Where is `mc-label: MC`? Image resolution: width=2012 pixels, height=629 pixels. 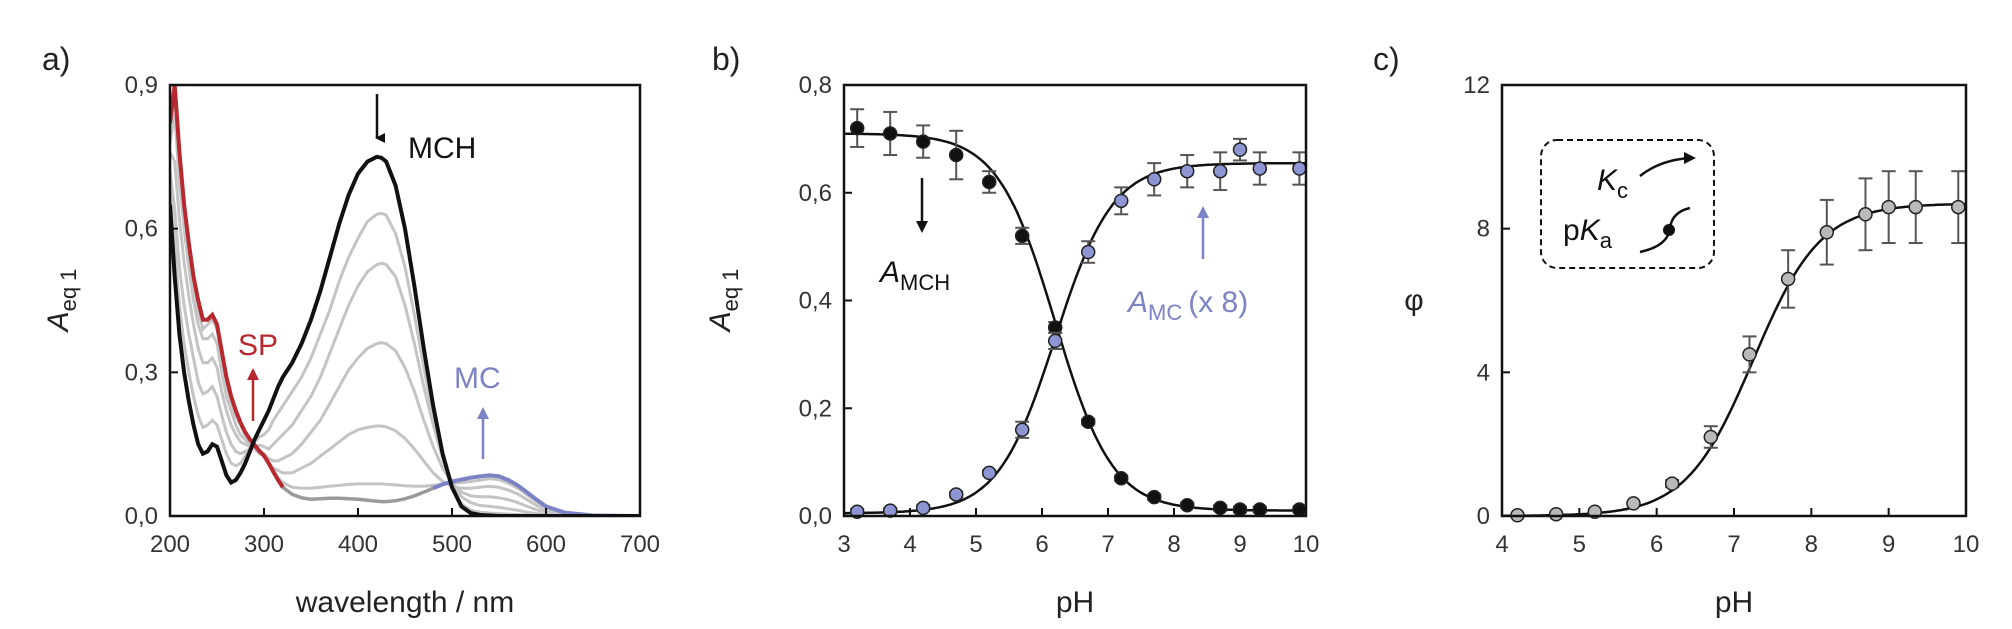 mc-label: MC is located at coordinates (477, 378).